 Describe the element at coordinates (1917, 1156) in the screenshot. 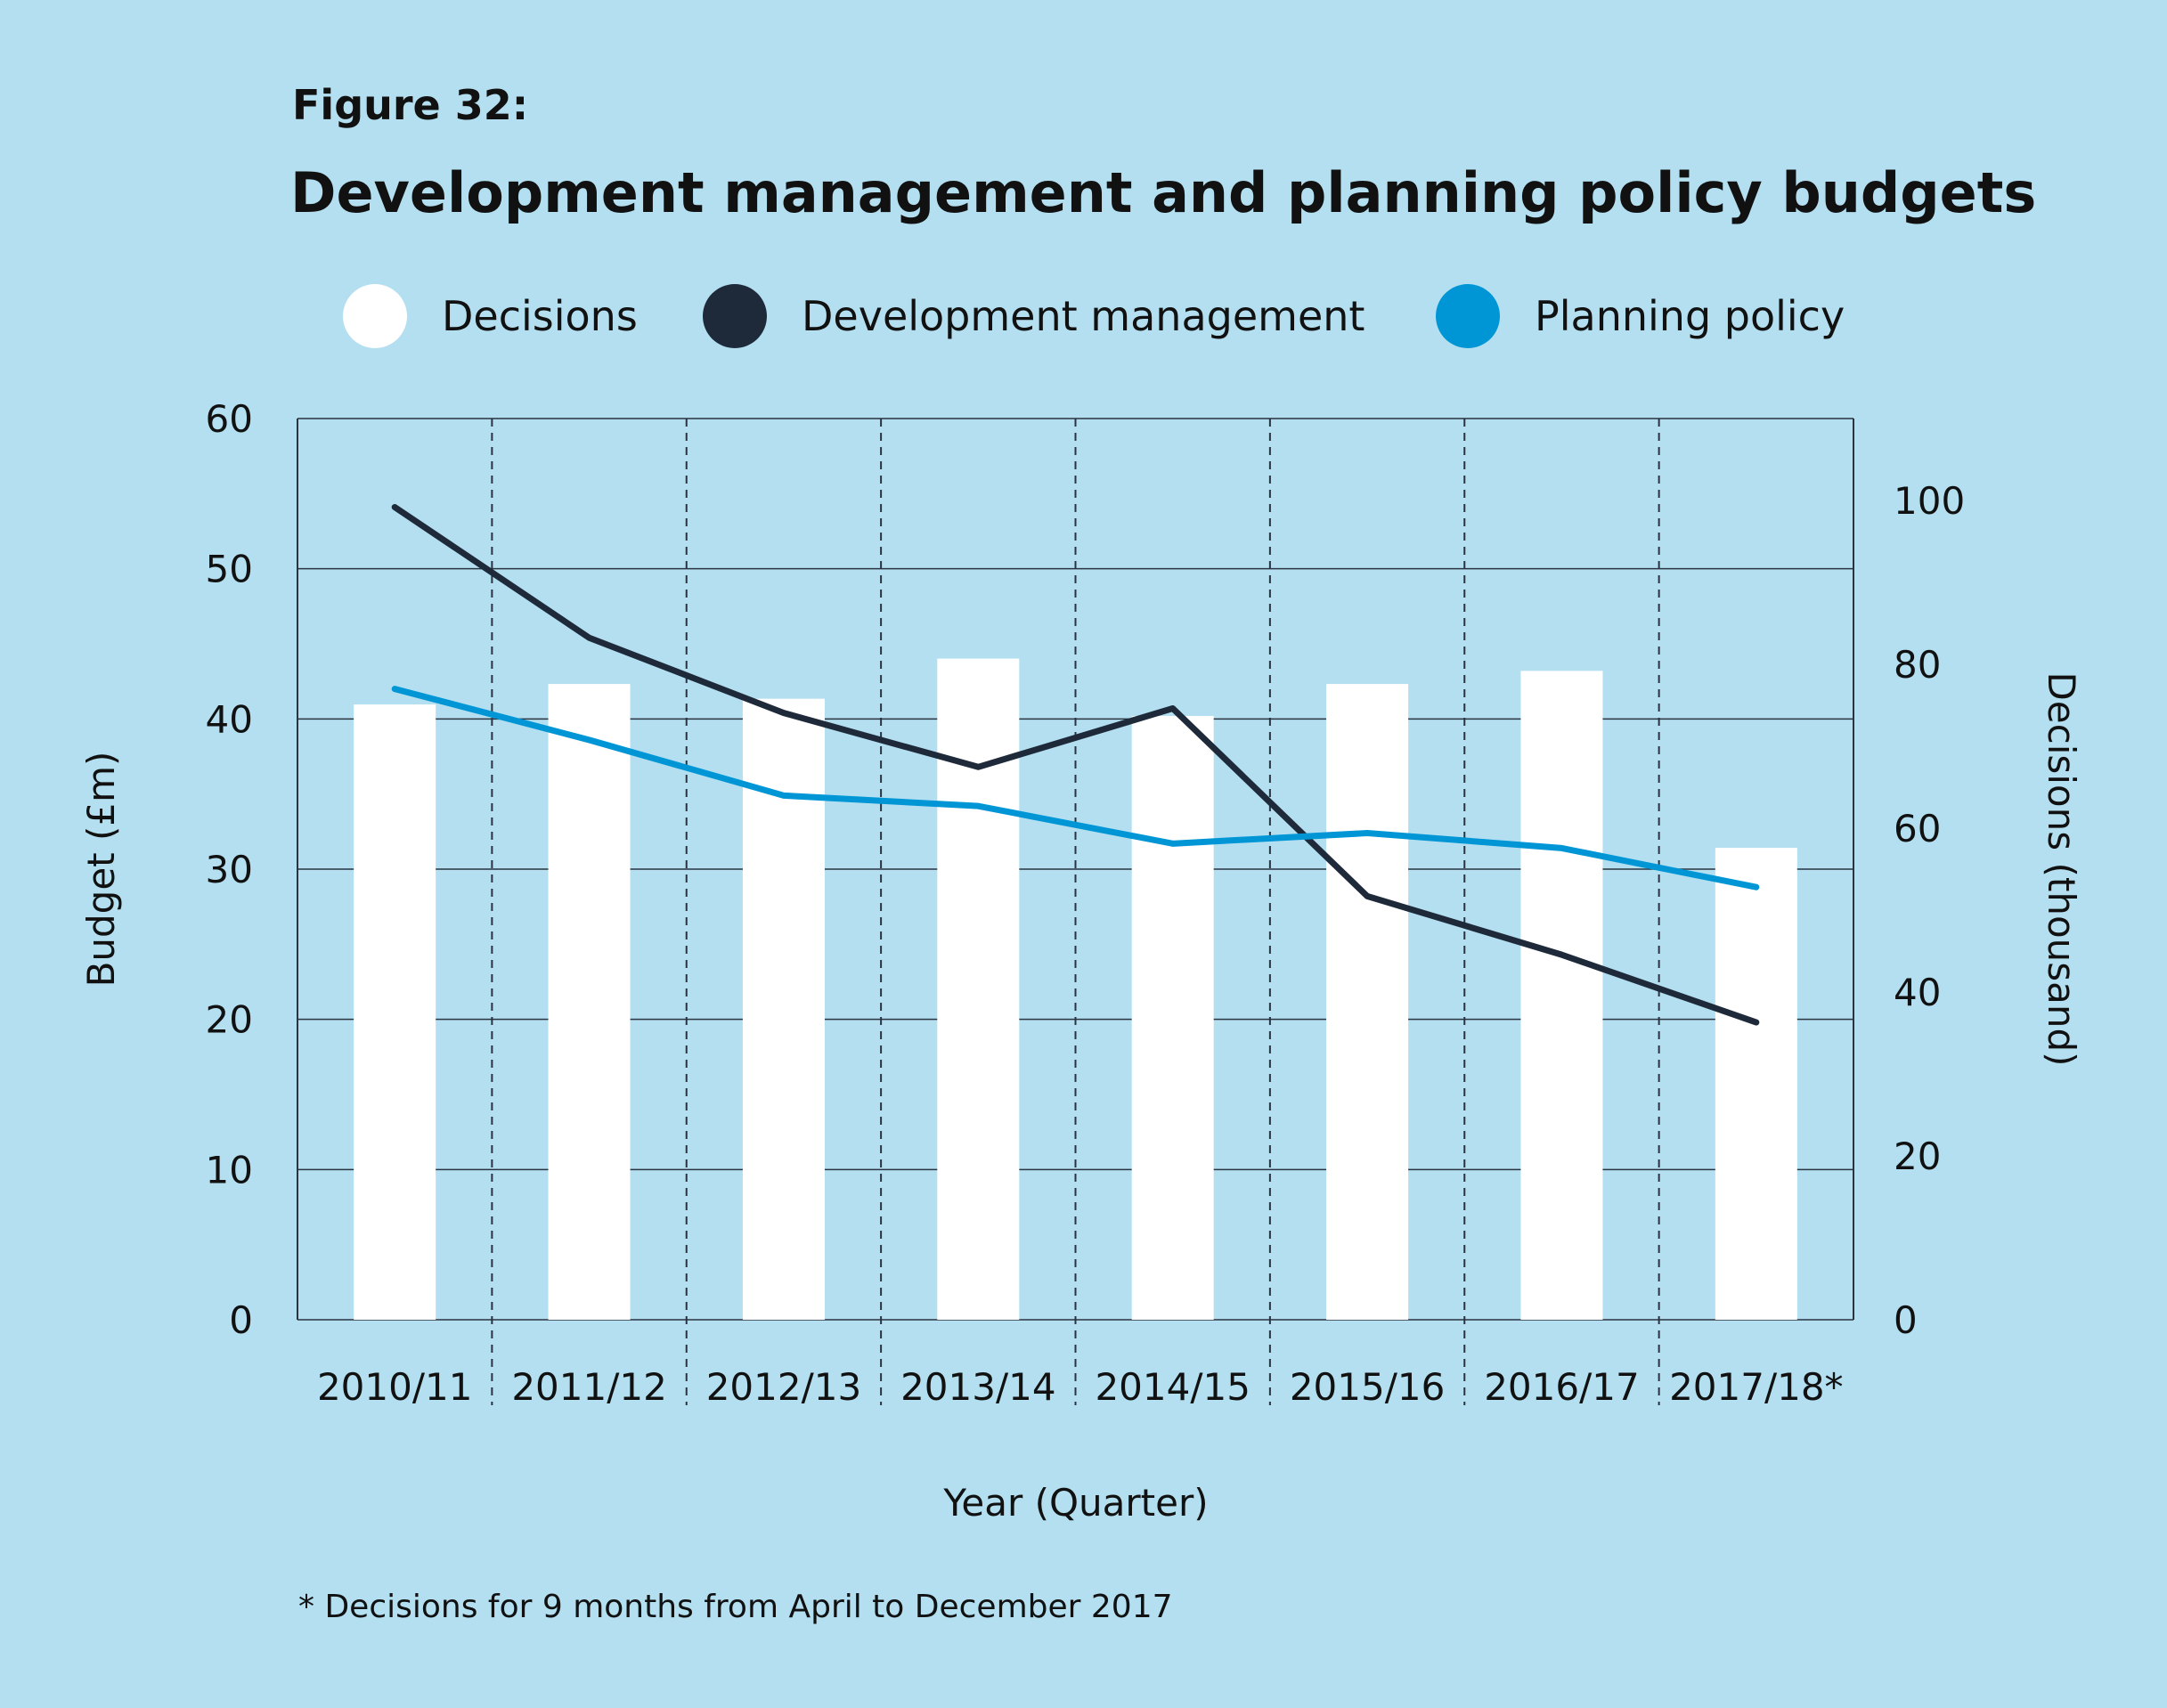

I see `y-right-tick-label: 20` at that location.